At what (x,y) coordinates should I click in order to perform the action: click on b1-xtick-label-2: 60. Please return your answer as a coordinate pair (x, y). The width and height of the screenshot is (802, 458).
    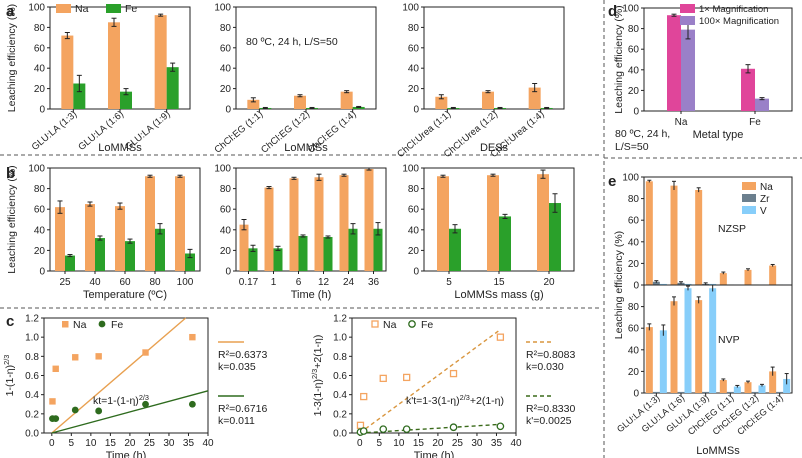
    Looking at the image, I should click on (125, 282).